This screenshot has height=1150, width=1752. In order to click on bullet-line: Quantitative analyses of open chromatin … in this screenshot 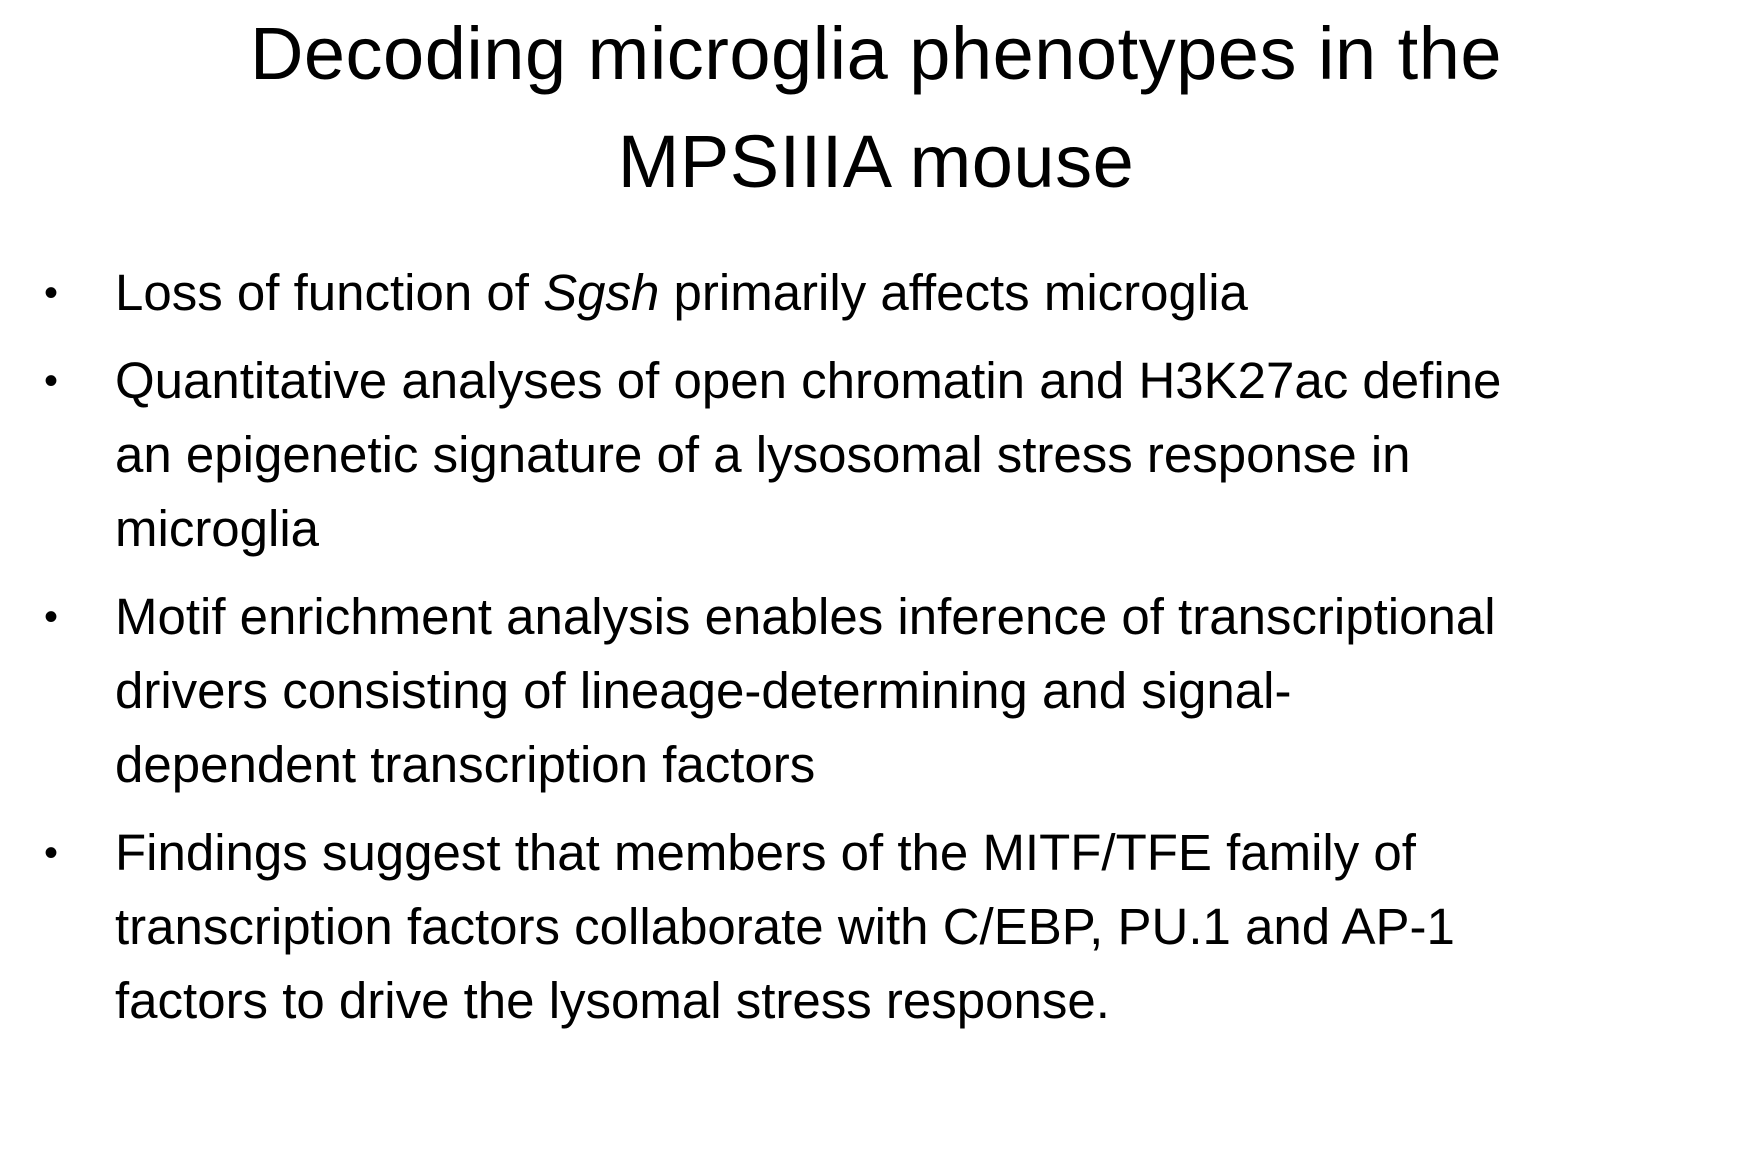, I will do `click(808, 380)`.